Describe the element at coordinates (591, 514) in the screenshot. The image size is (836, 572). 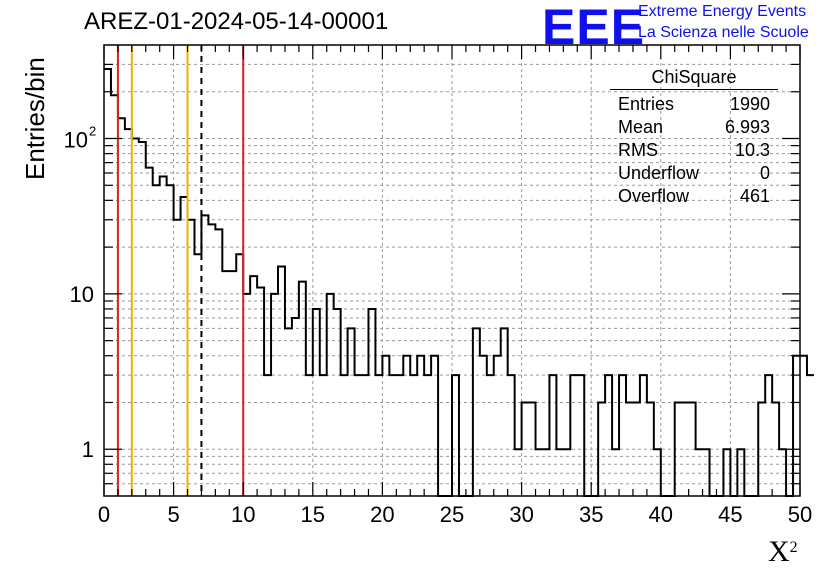
I see `x-tick-label: 35` at that location.